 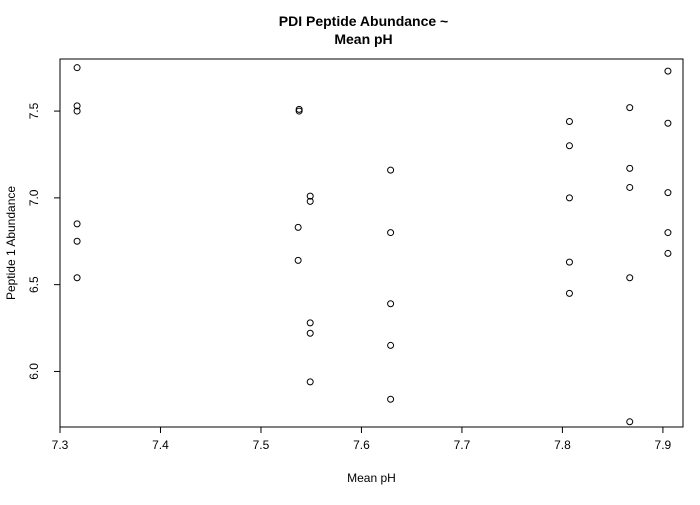 What do you see at coordinates (261, 445) in the screenshot?
I see `x-tick-label: 7.5` at bounding box center [261, 445].